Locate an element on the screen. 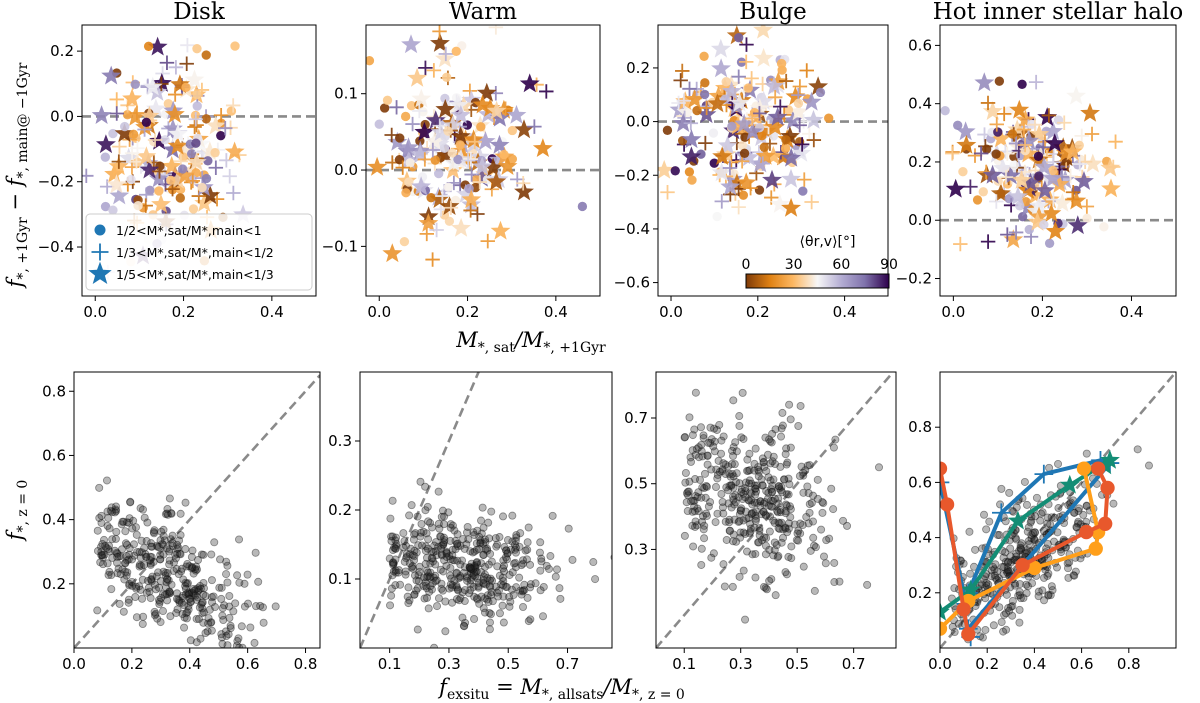 The height and width of the screenshot is (703, 1200). colorbar-gradient is located at coordinates (817, 281).